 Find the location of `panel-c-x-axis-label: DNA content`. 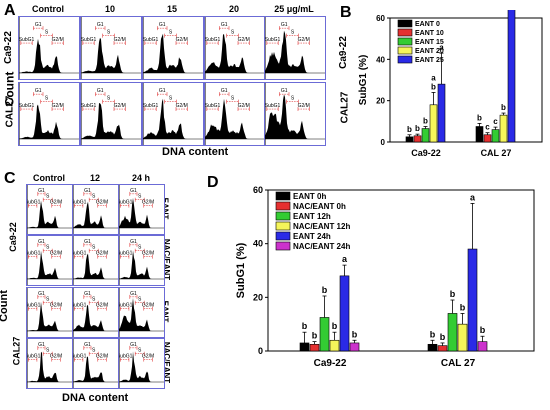

panel-c-x-axis-label: DNA content is located at coordinates (95, 398).